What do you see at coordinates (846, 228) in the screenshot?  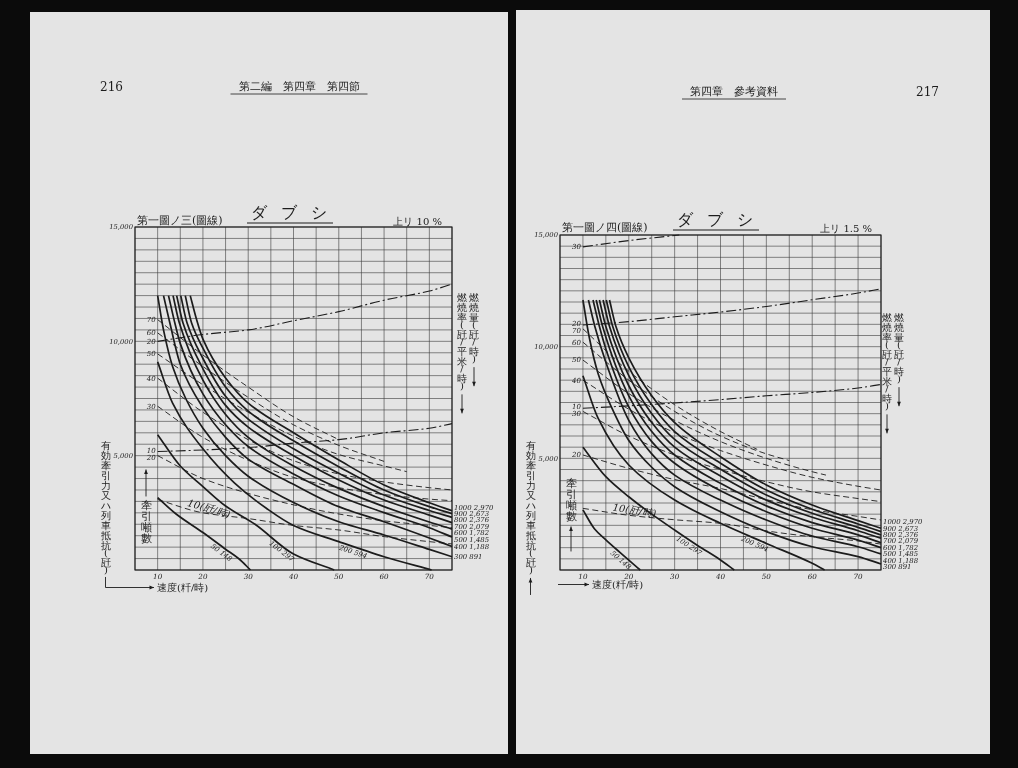 I see `chart-subtitle: 上リ 1.5 %` at bounding box center [846, 228].